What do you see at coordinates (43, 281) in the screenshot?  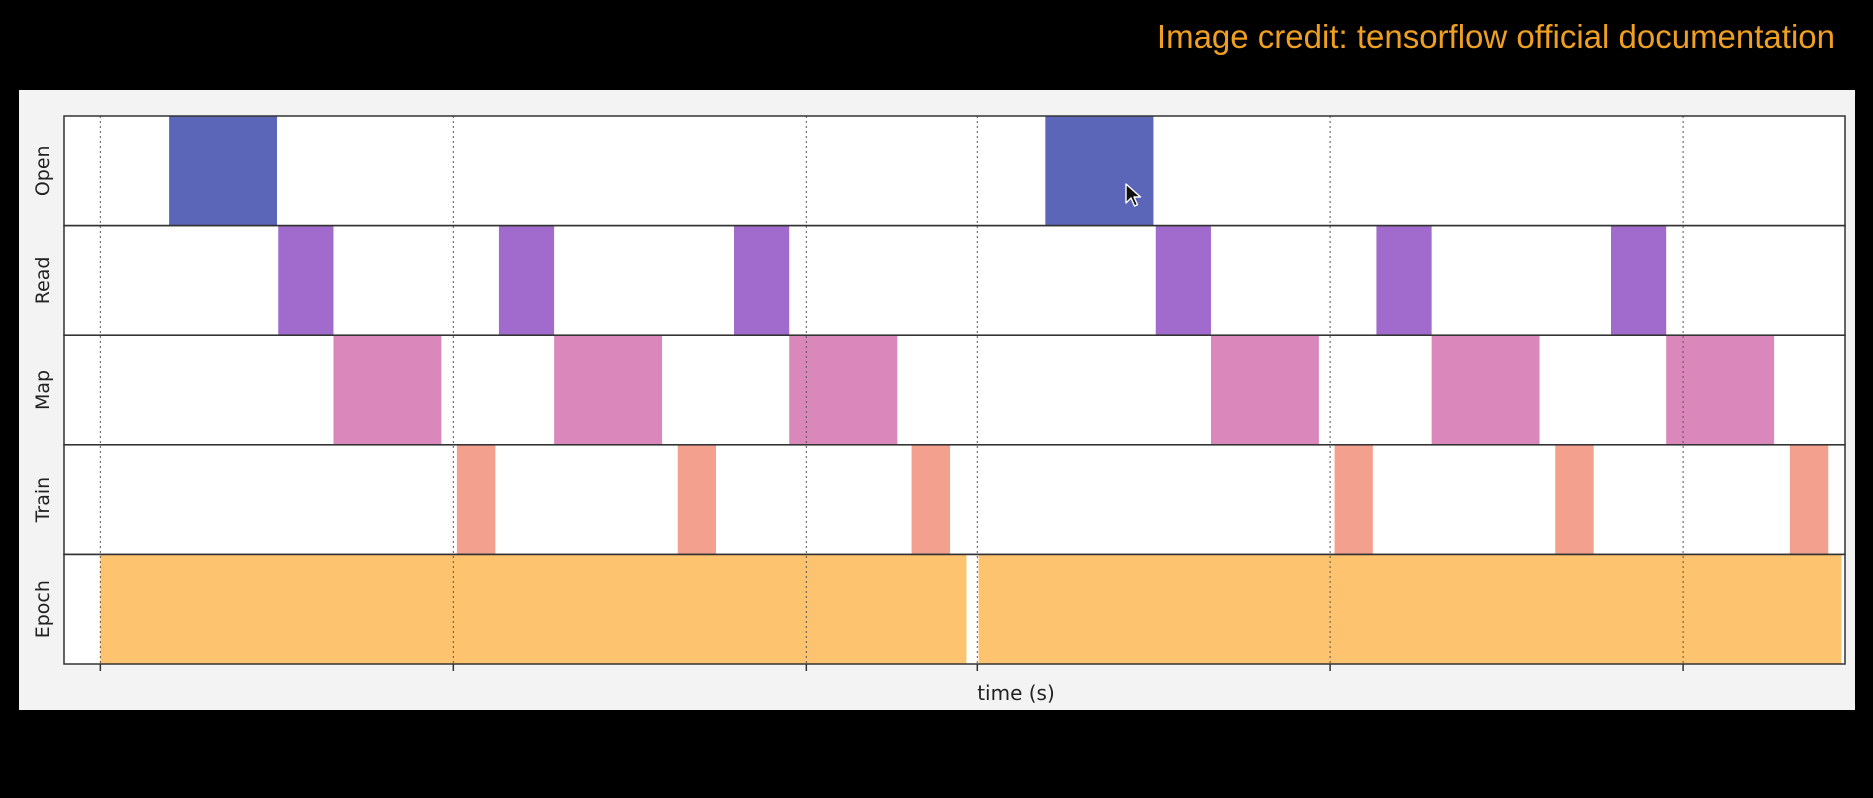 I see `row-label-read: Read` at bounding box center [43, 281].